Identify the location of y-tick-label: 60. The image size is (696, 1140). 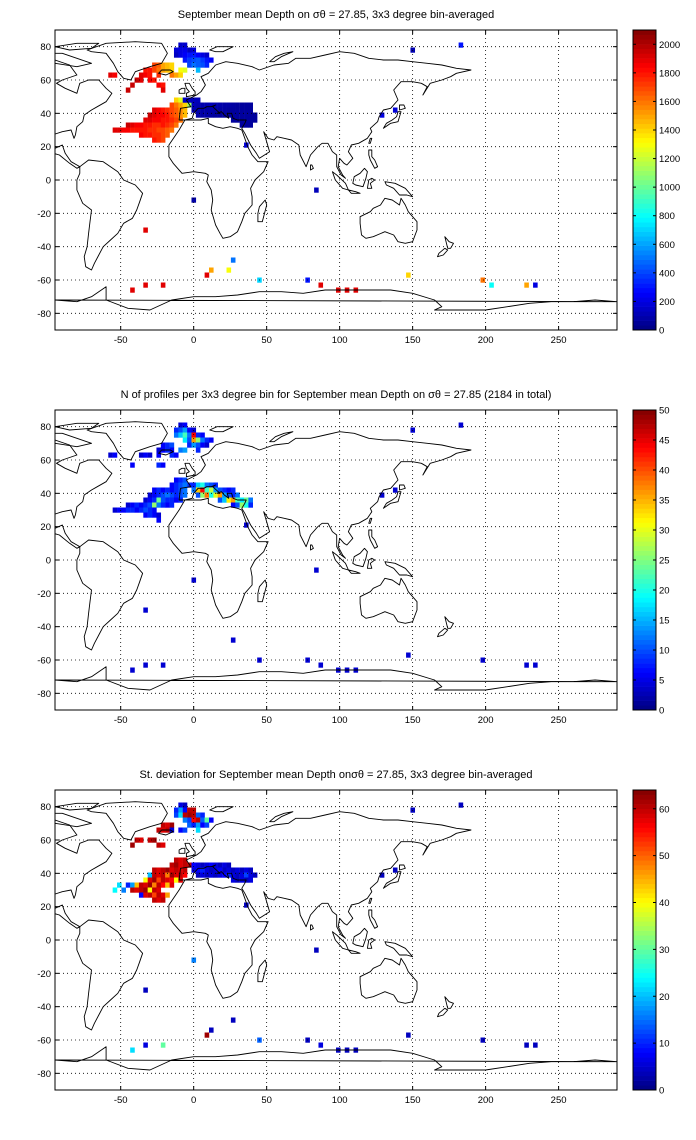
(45, 81).